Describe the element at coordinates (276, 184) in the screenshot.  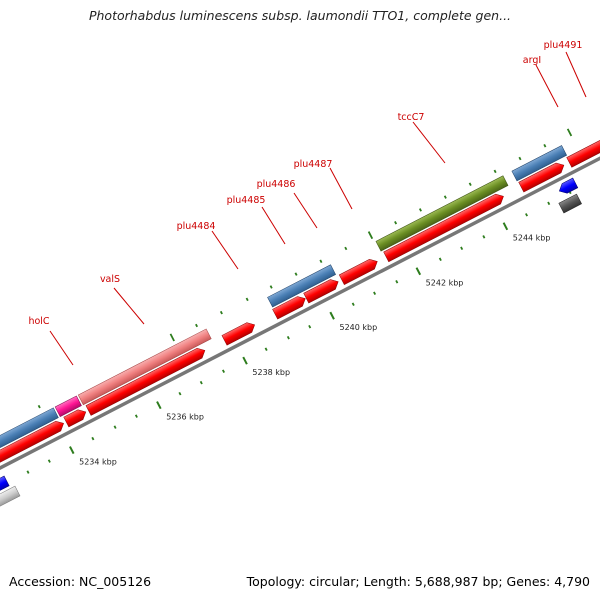
I see `gene-label-plu4486: plu4486` at that location.